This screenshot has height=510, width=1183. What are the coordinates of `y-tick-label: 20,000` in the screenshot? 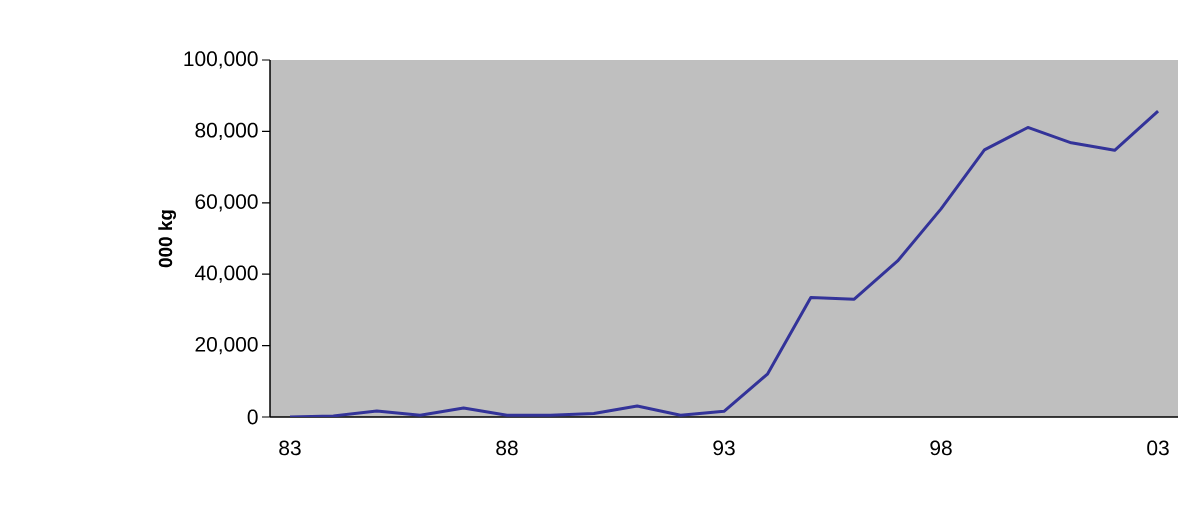 It's located at (226, 345).